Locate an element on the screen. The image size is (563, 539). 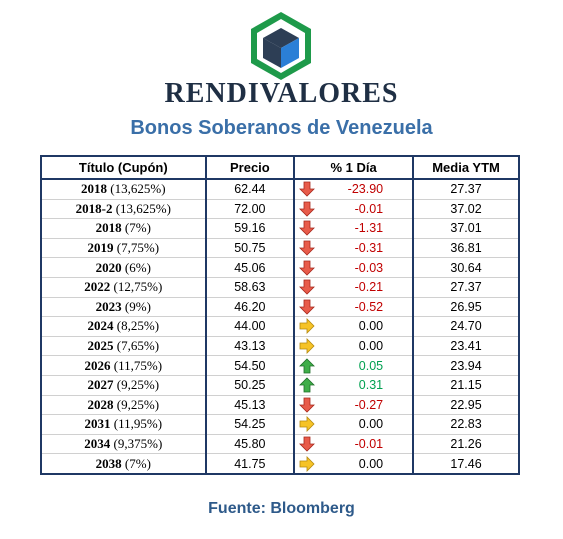
bond-change-cell: 0.31 is located at coordinates (353, 385).